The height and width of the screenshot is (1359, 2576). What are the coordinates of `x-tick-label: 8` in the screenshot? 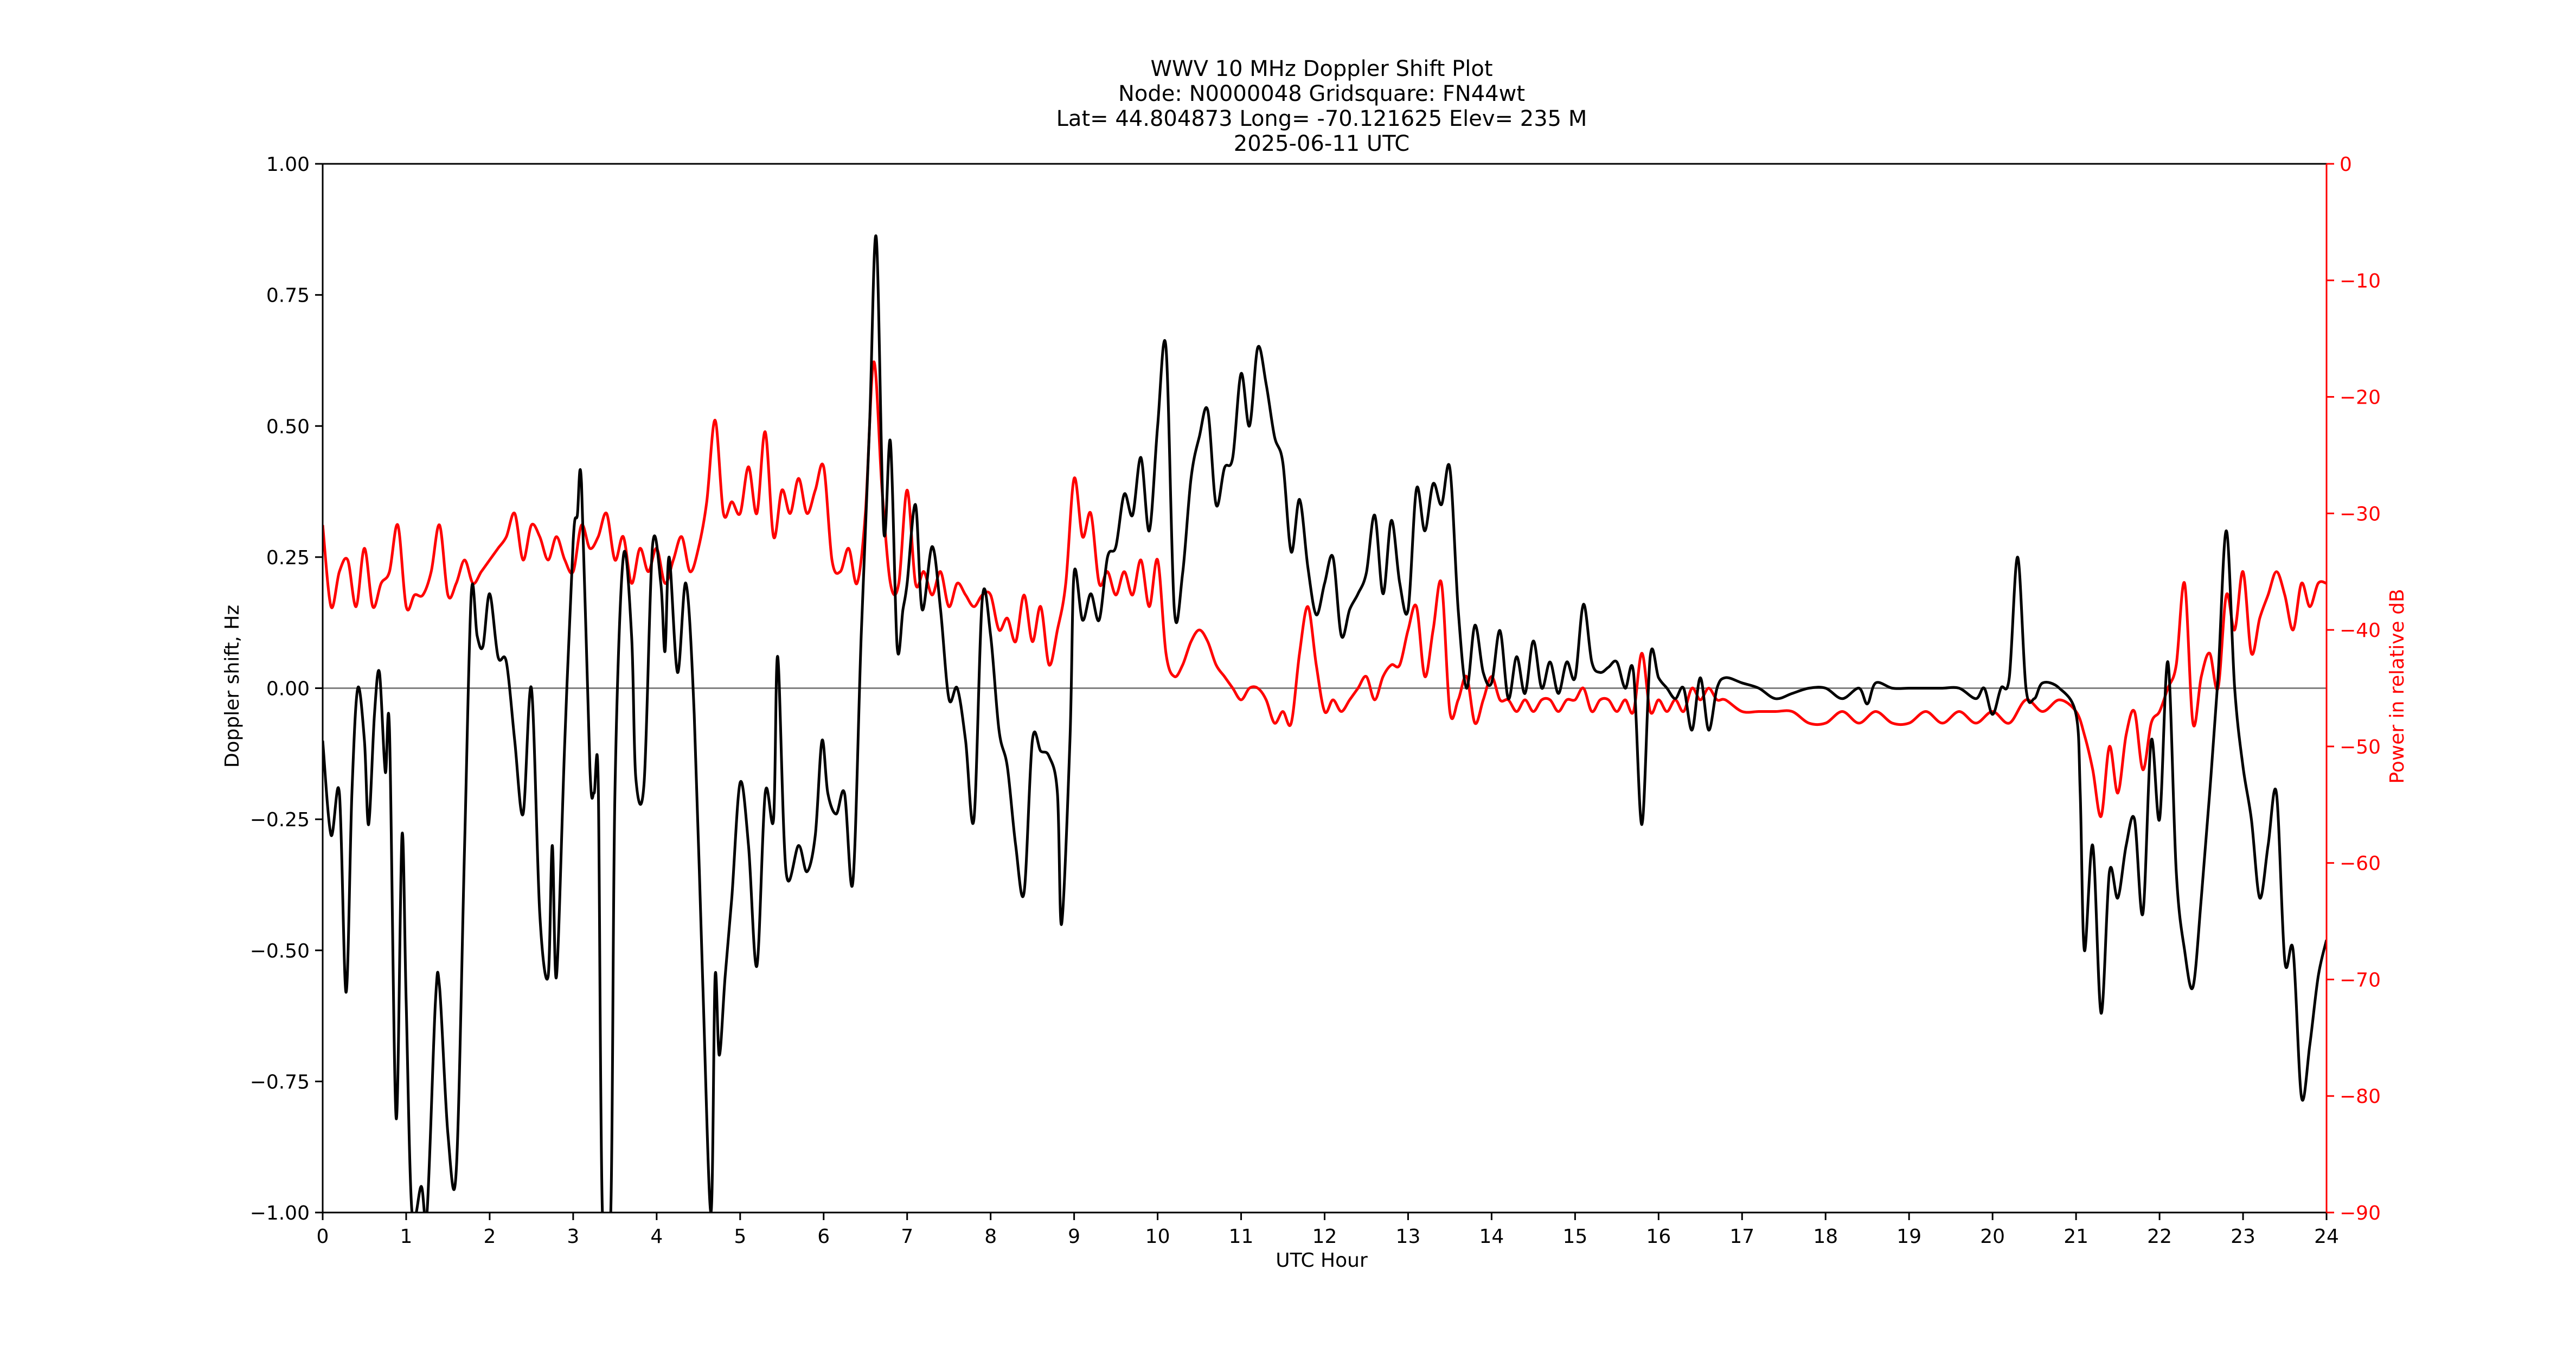 It's located at (990, 1237).